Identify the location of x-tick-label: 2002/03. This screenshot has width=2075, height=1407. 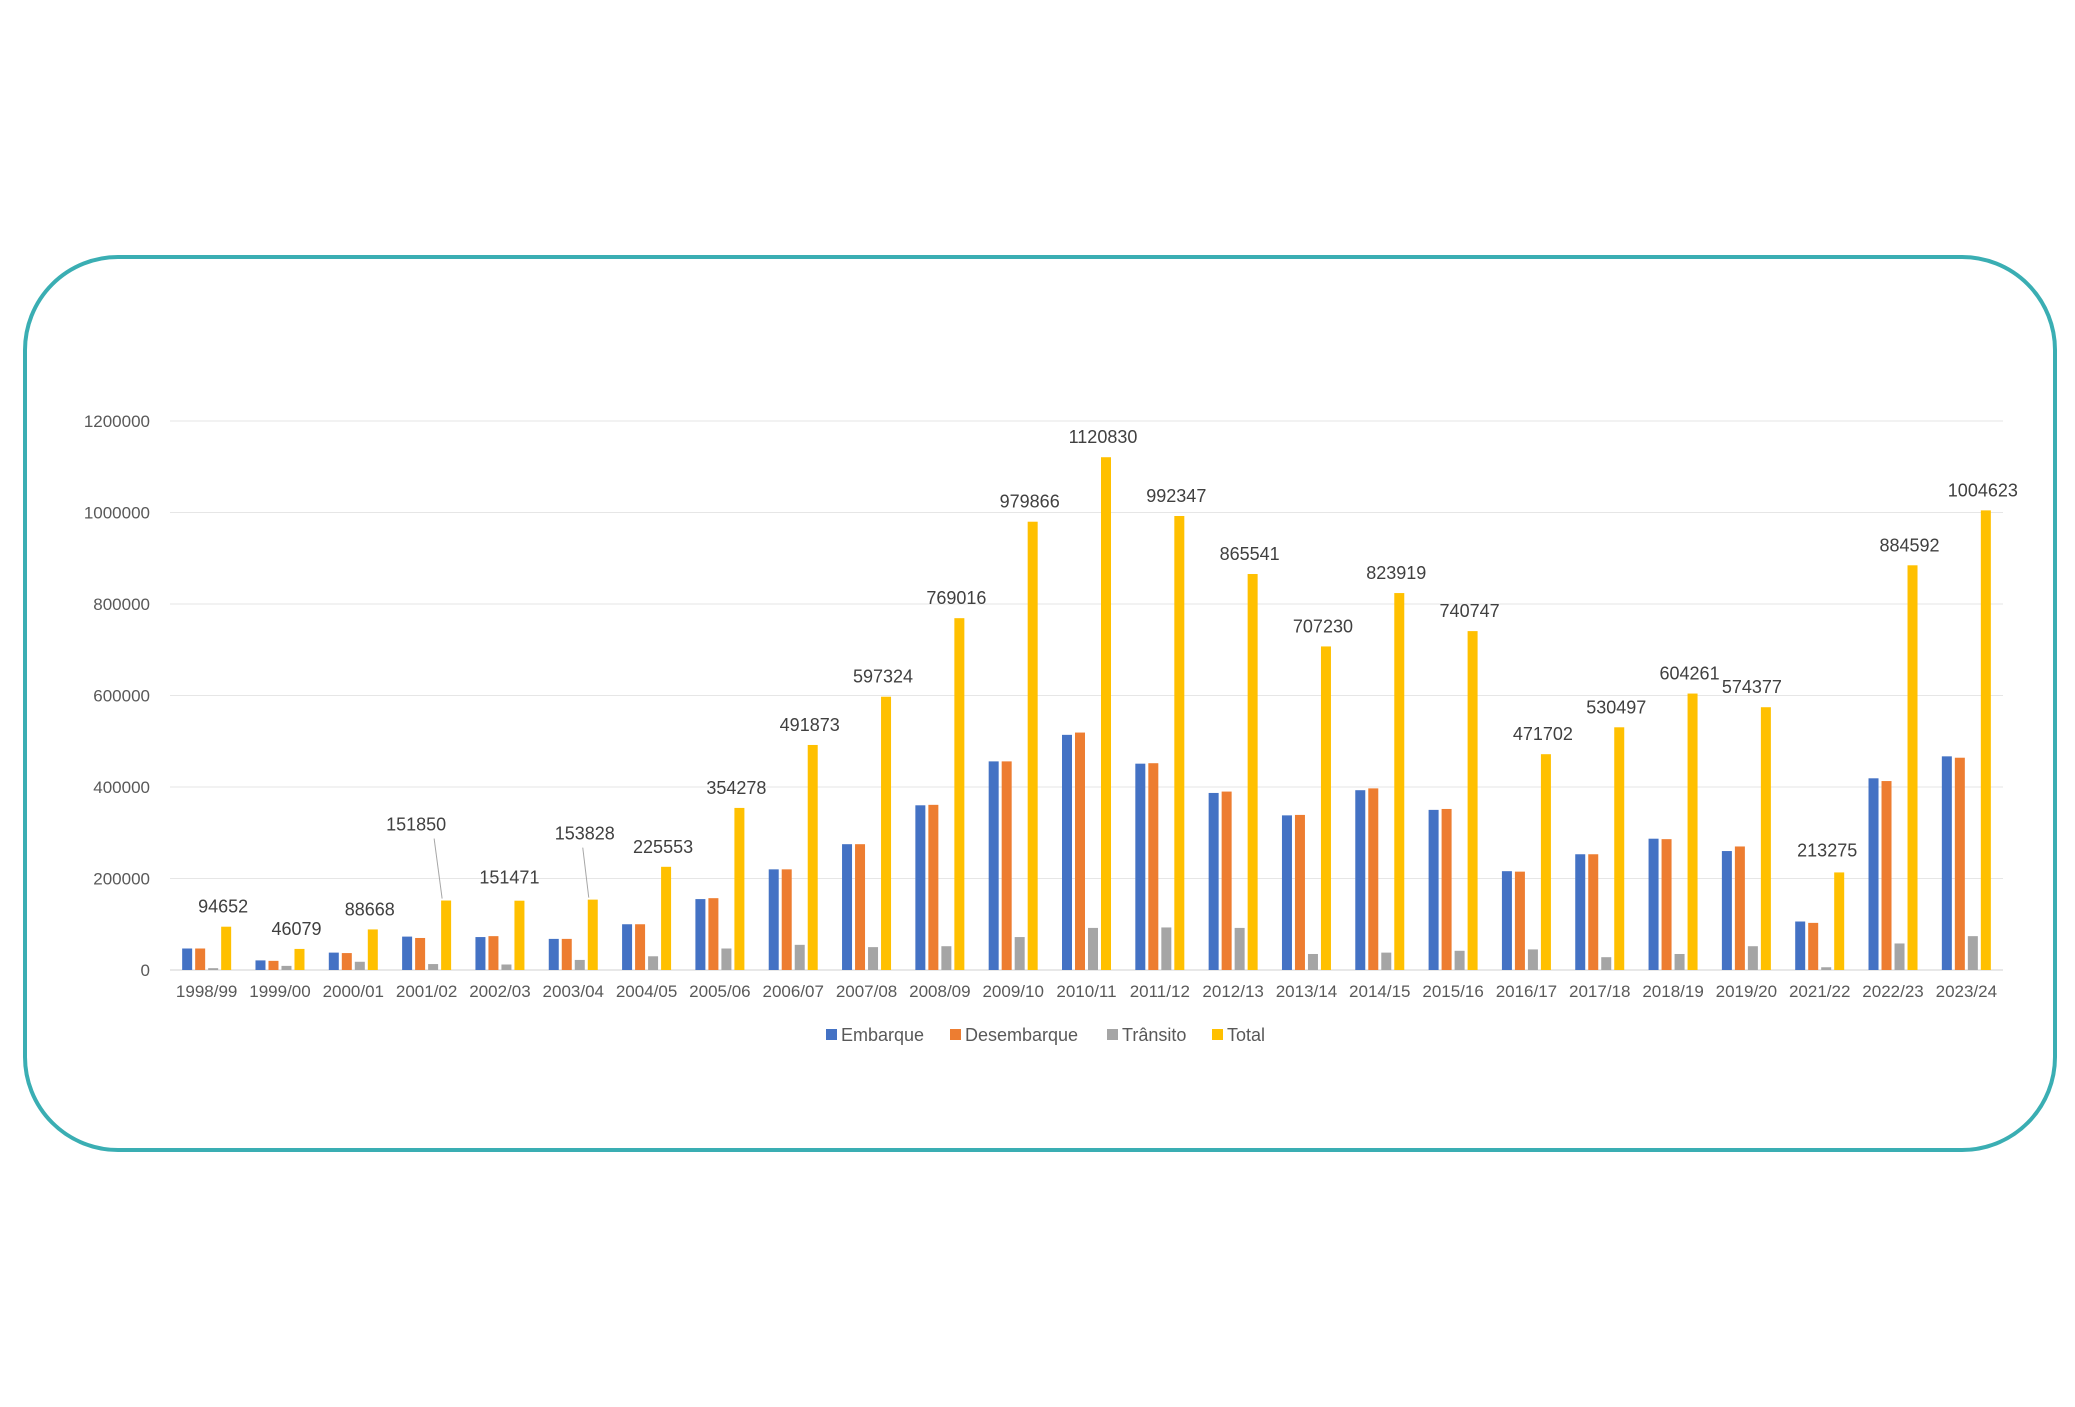
(499, 991).